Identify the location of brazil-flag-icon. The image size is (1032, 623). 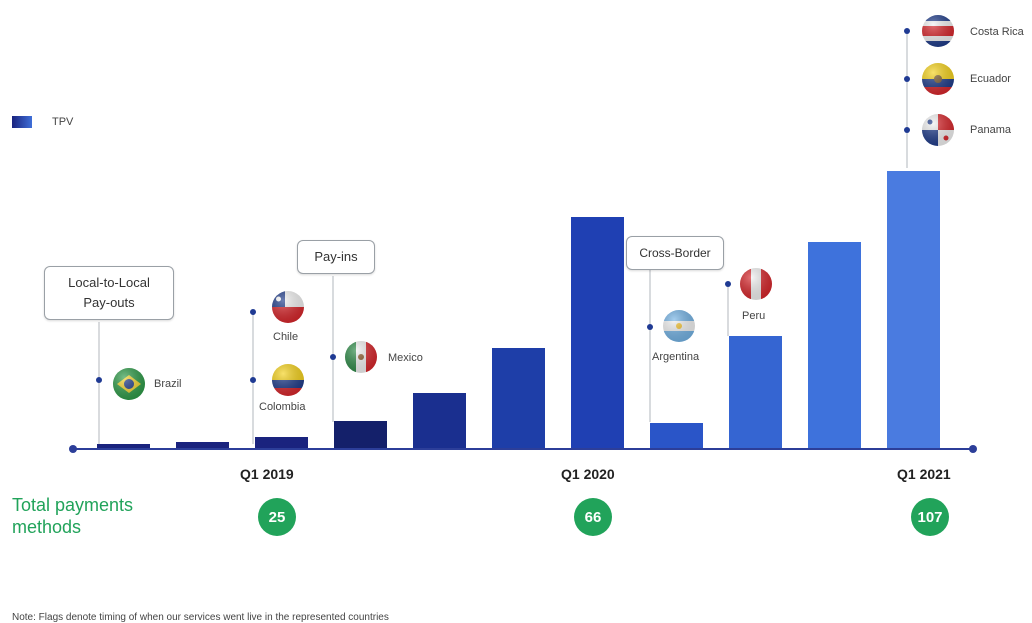
(129, 384).